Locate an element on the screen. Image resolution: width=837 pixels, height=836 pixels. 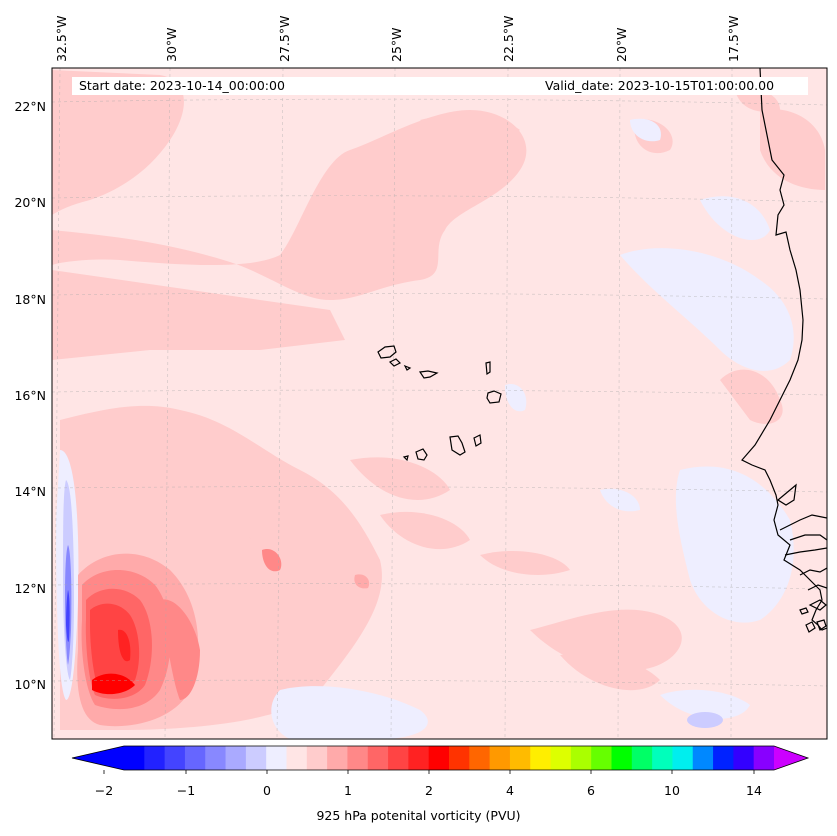
colorbar is located at coordinates (440, 759).